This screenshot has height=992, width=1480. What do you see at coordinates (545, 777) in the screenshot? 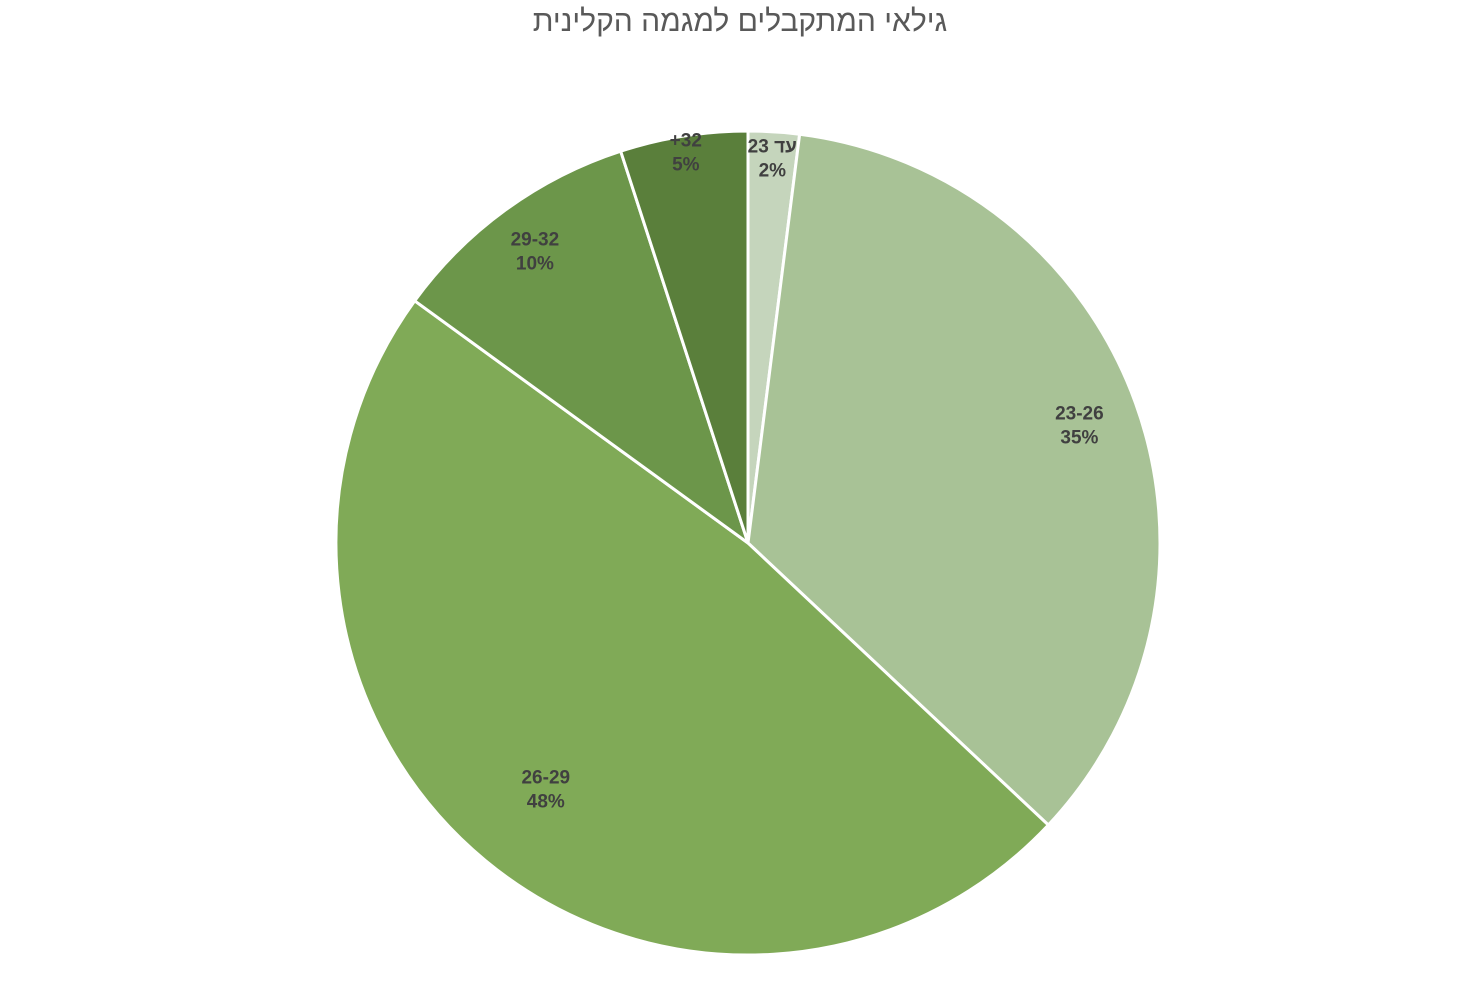
I see `slice-category-label: 26-29` at bounding box center [545, 777].